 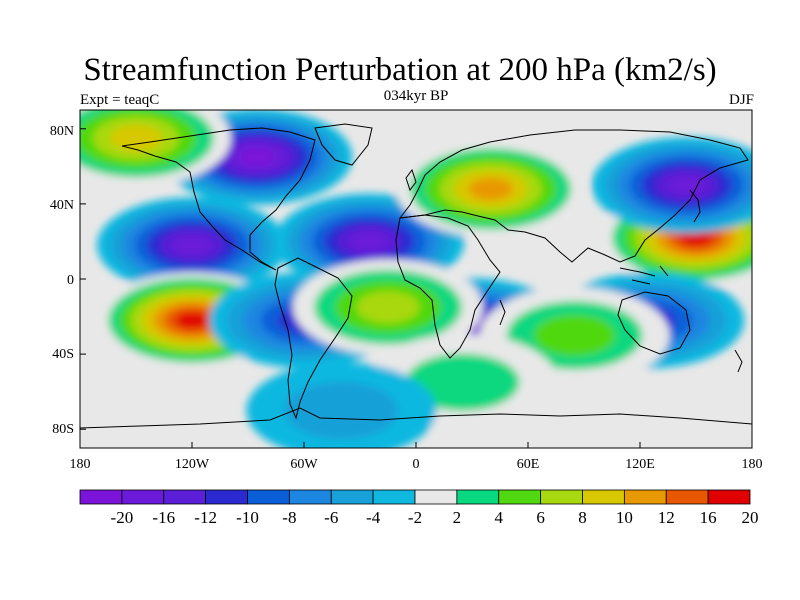 I want to click on colorbar-label: -20, so click(x=122, y=517).